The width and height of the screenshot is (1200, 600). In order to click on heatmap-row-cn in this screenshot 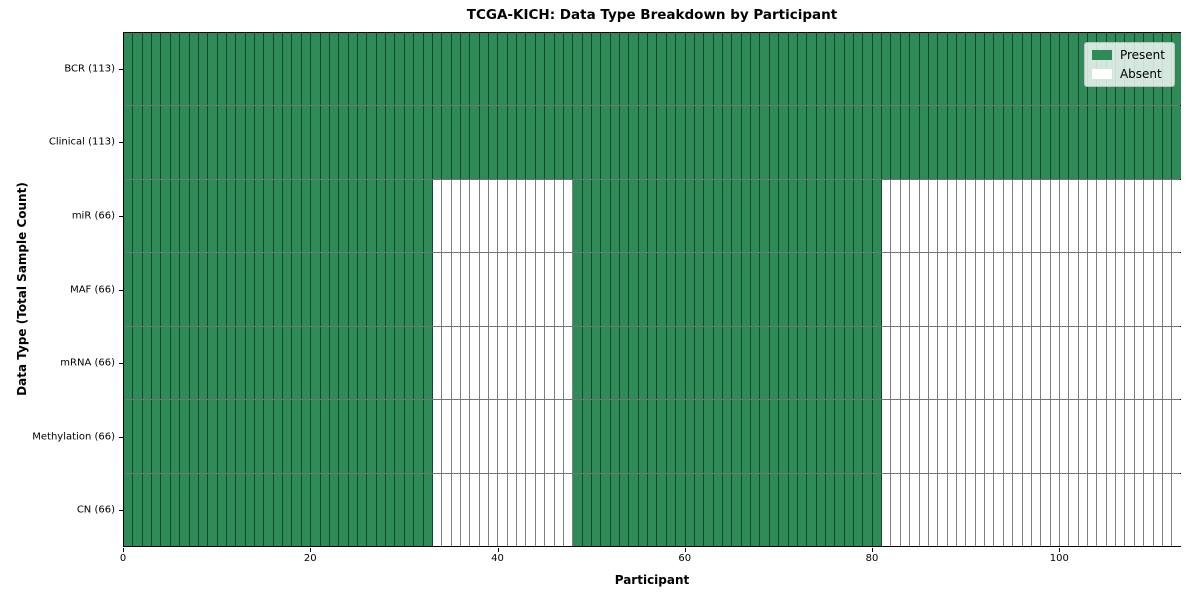, I will do `click(652, 509)`.